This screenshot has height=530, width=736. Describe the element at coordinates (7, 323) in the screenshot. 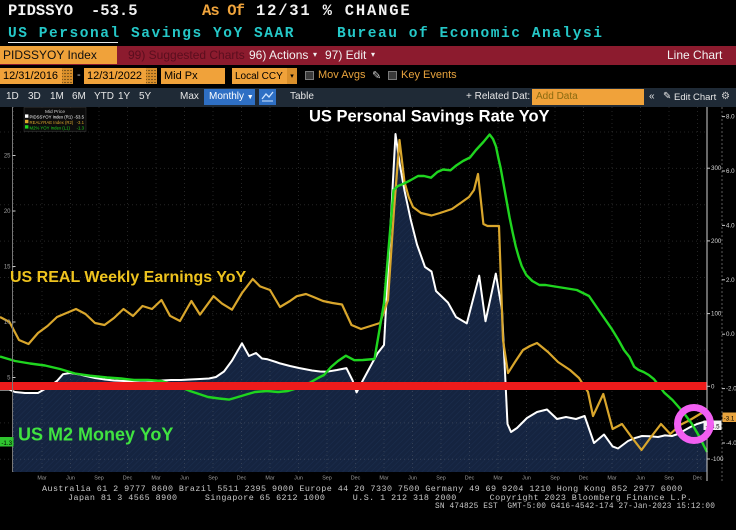

I see `svg-text: 10` at that location.